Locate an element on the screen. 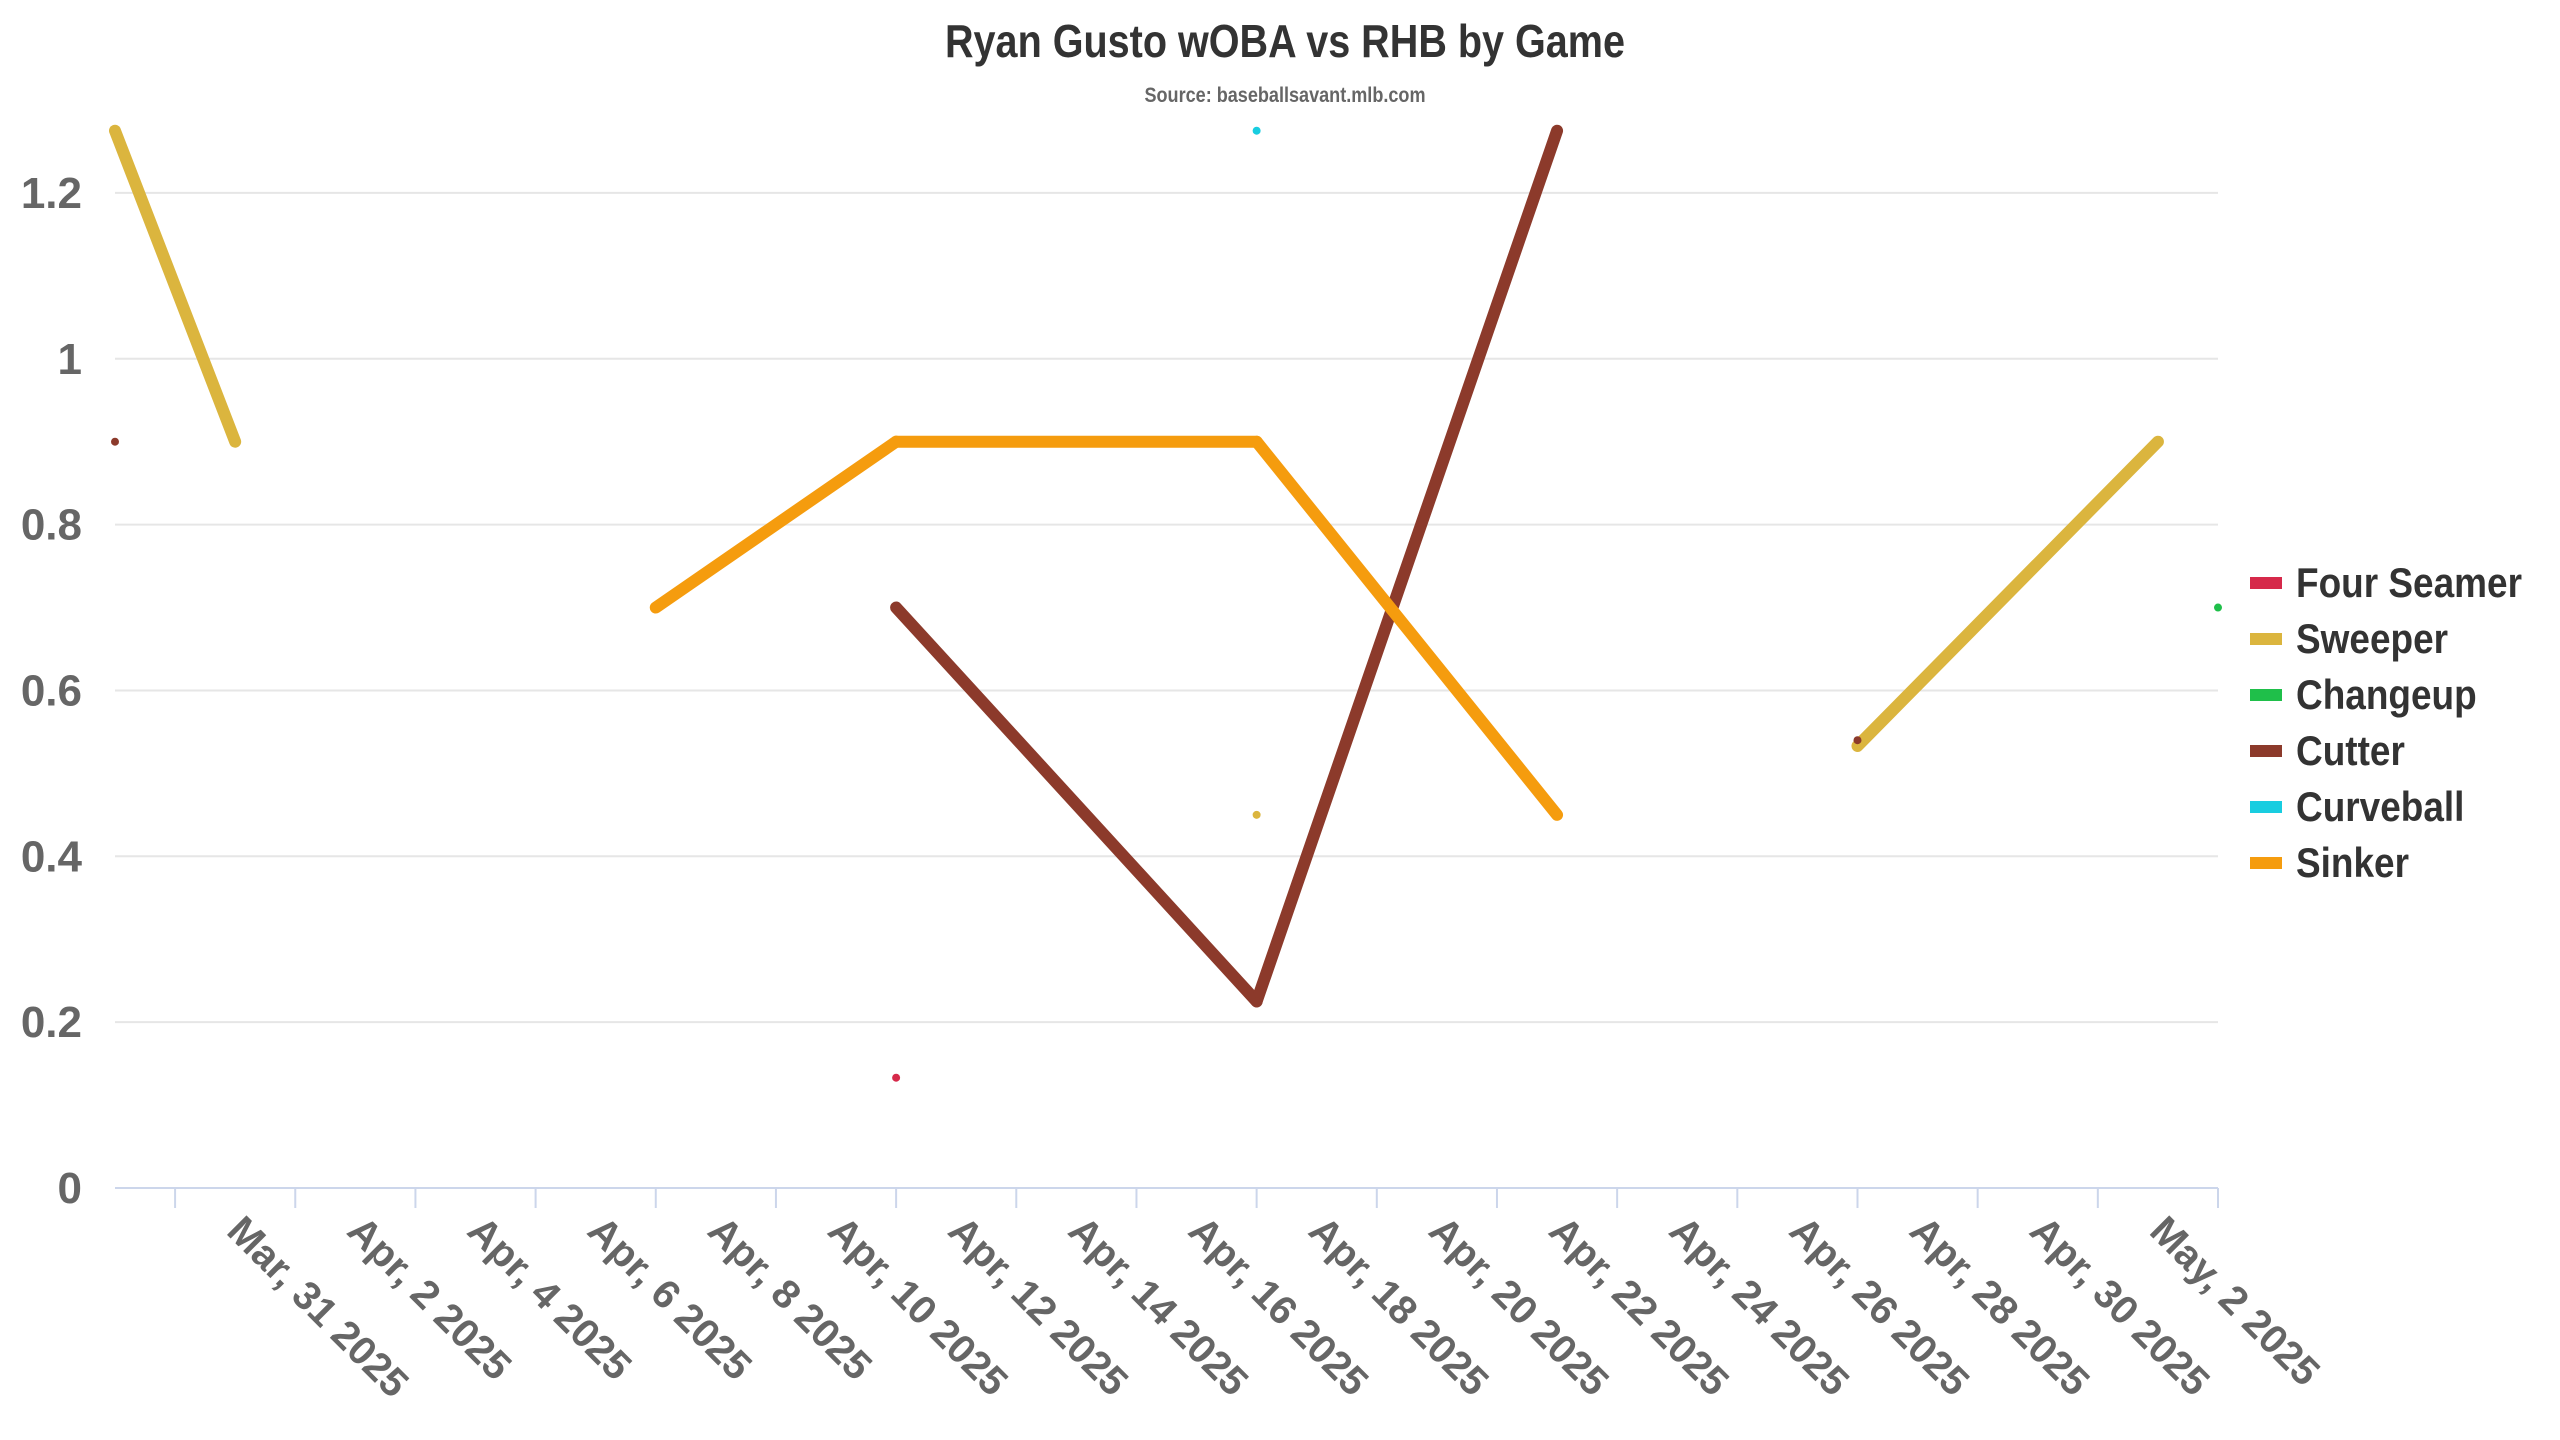 Image resolution: width=2560 pixels, height=1440 pixels. y-tick-label: 1 is located at coordinates (70, 359).